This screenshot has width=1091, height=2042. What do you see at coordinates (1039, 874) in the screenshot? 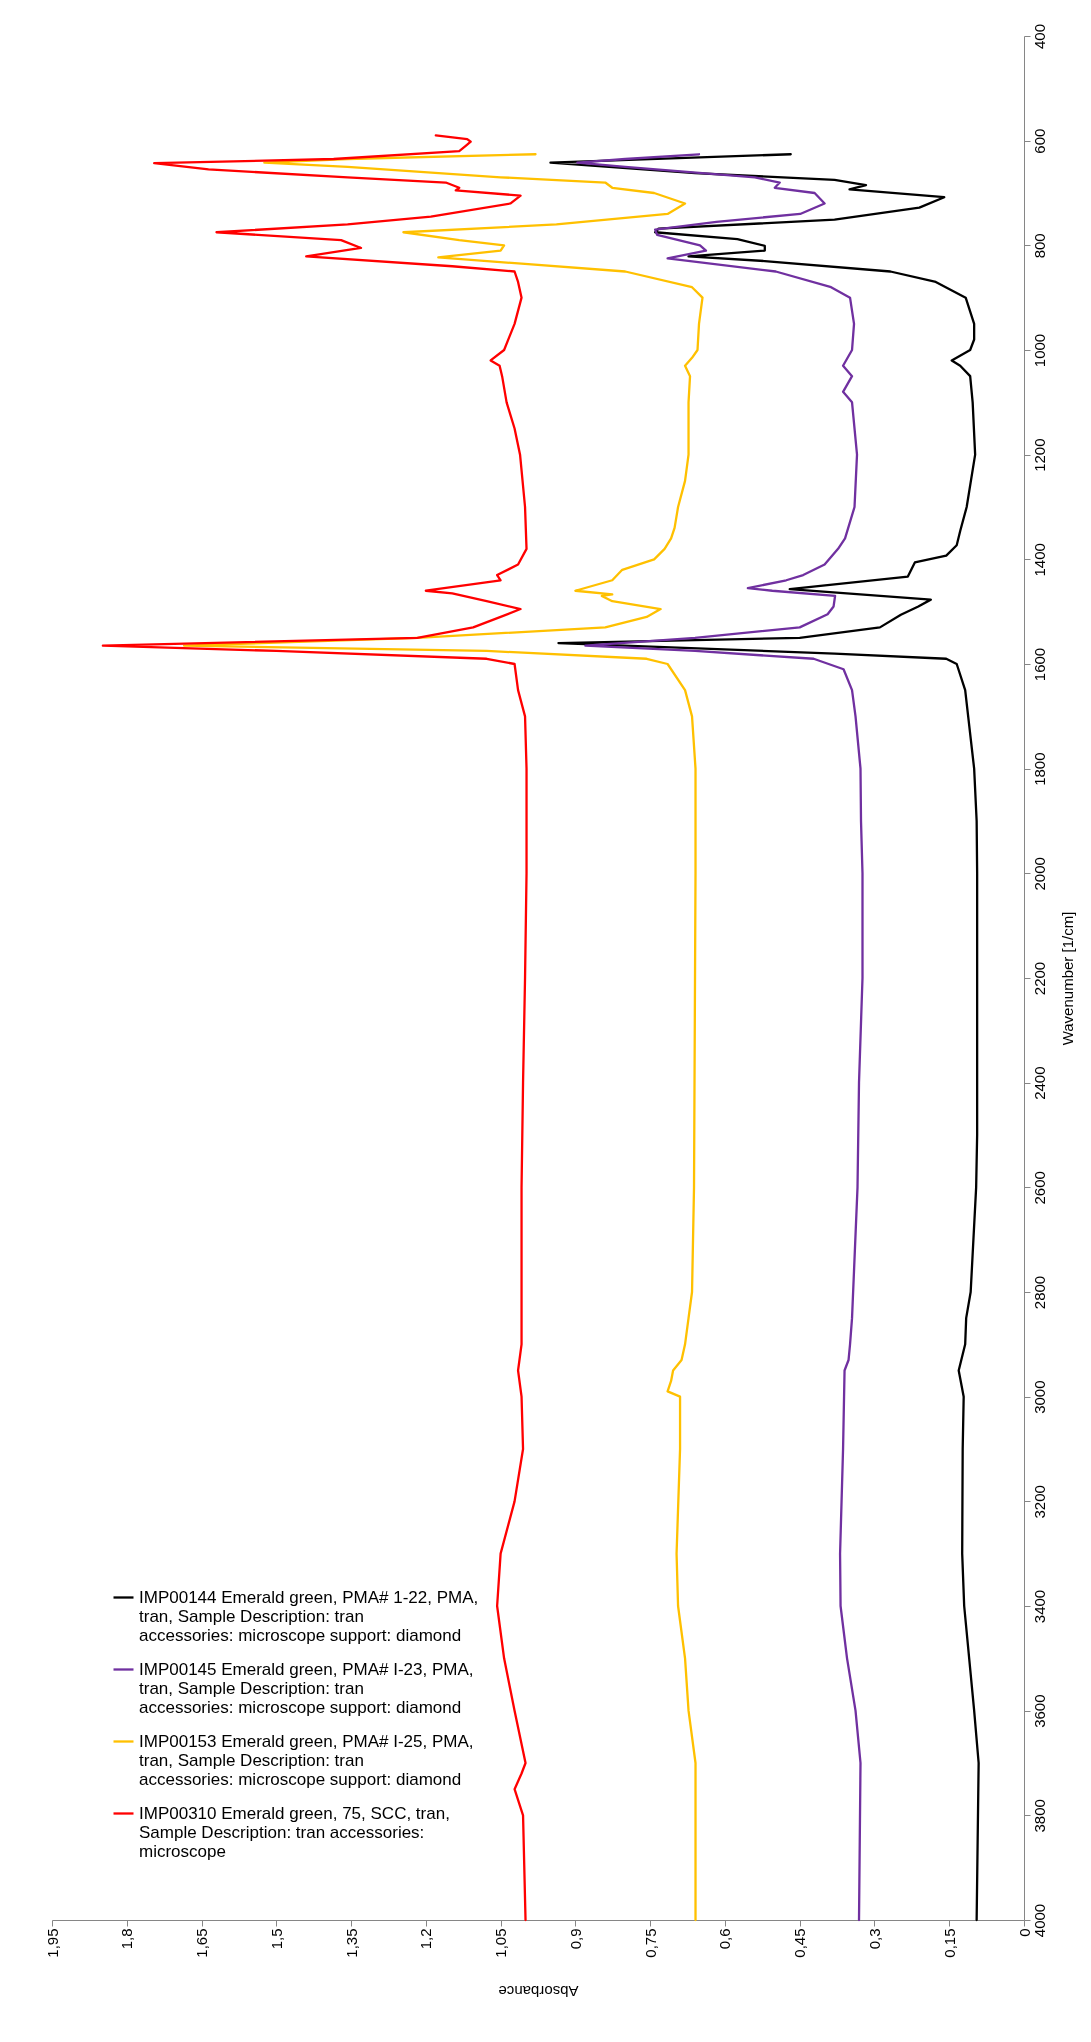
I see `y-tick-label: 2000` at bounding box center [1039, 874].